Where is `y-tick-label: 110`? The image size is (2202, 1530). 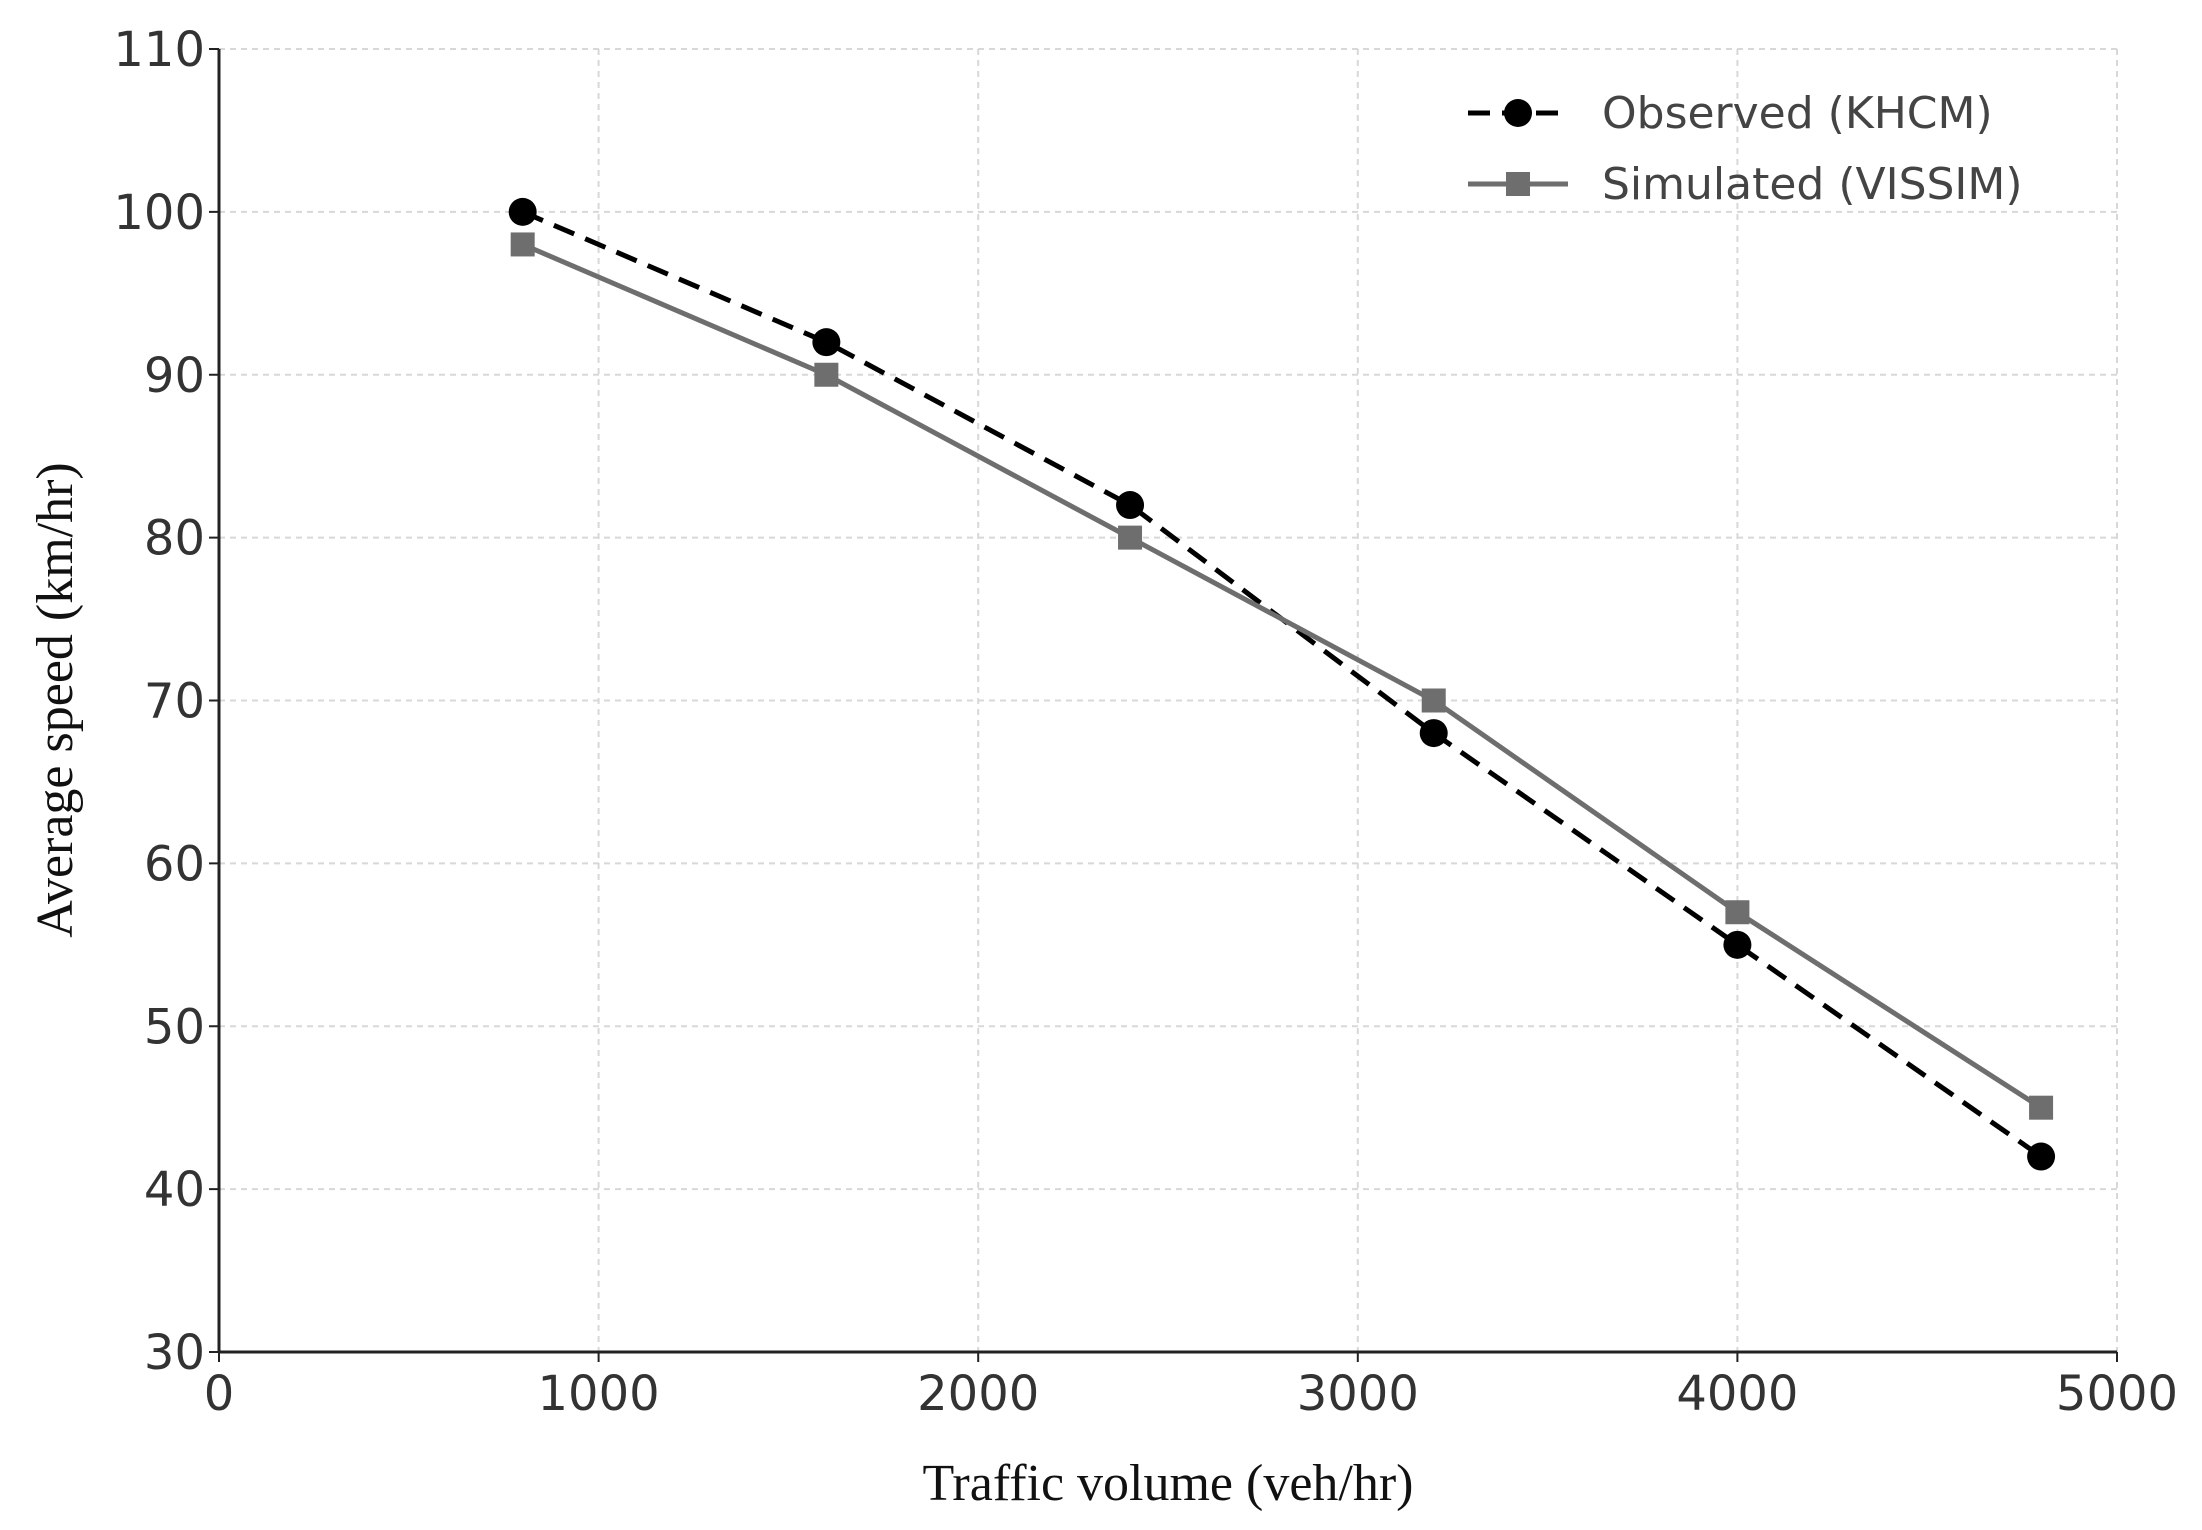 y-tick-label: 110 is located at coordinates (159, 50).